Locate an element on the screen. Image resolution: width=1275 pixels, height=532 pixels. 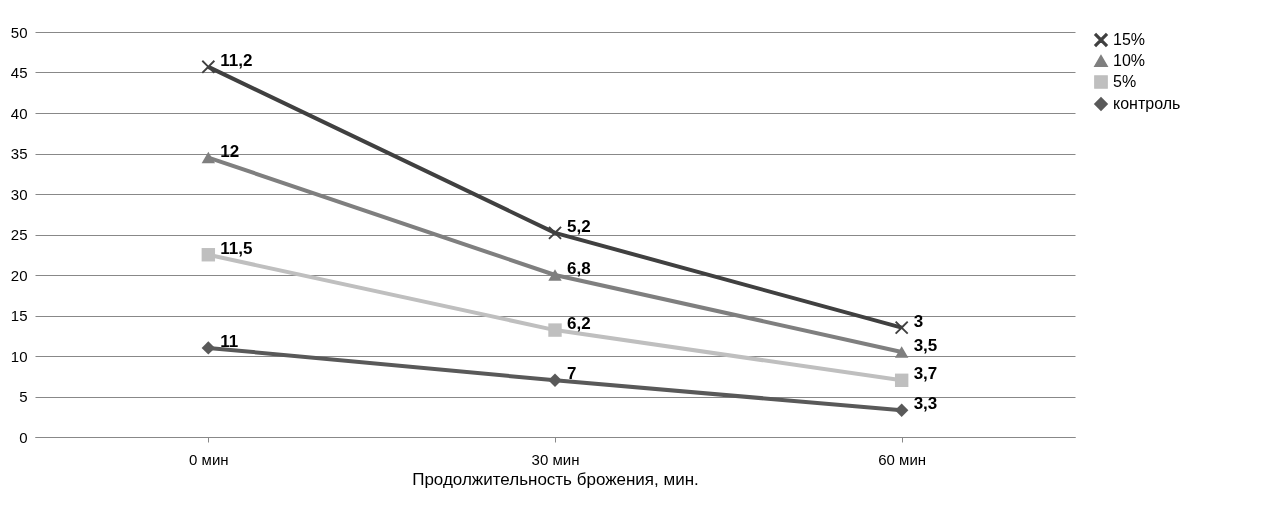
annotation: 12 is located at coordinates (230, 151).